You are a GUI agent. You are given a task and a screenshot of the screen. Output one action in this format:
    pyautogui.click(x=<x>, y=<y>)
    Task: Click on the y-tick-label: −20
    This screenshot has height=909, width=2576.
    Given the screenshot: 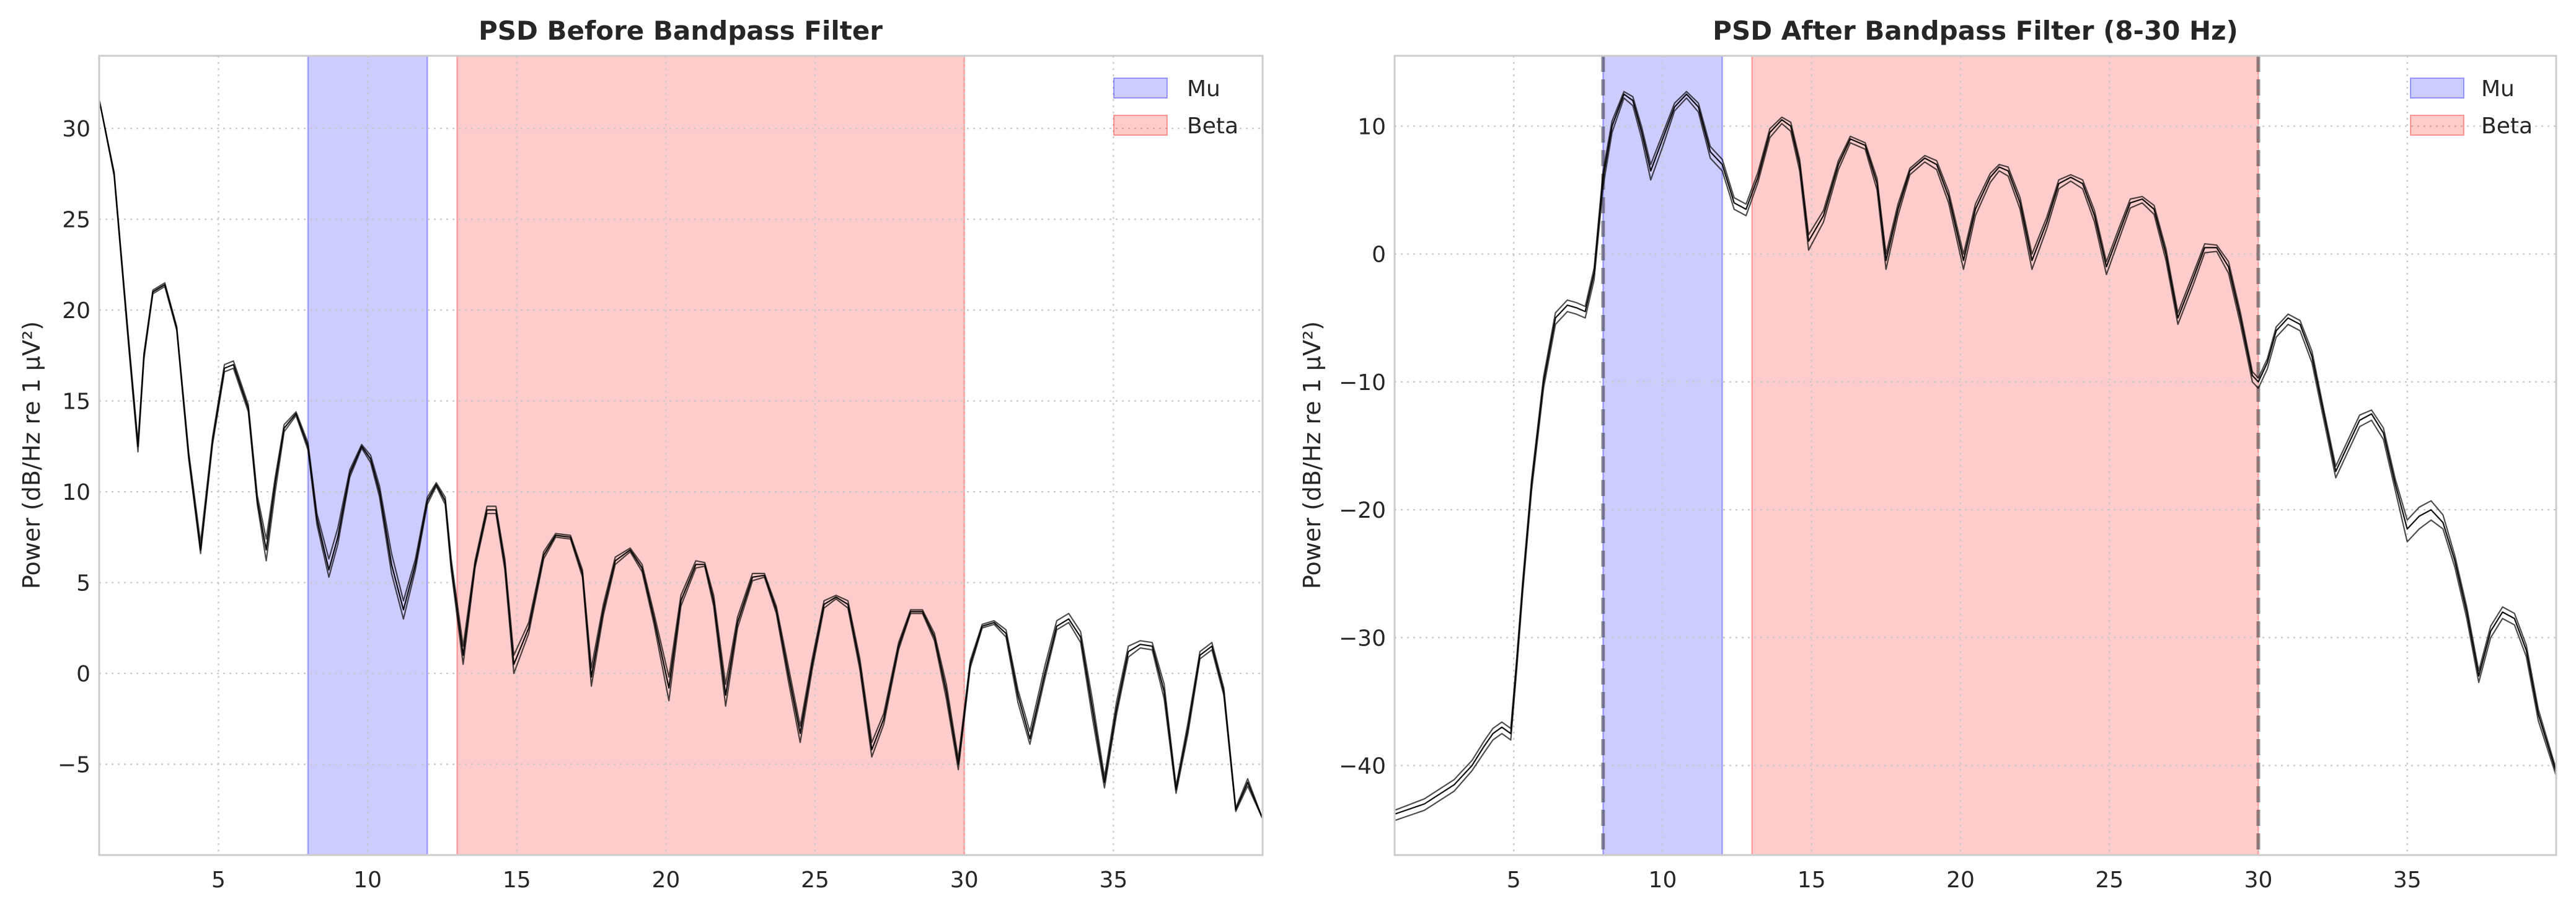 What is the action you would take?
    pyautogui.click(x=1362, y=510)
    